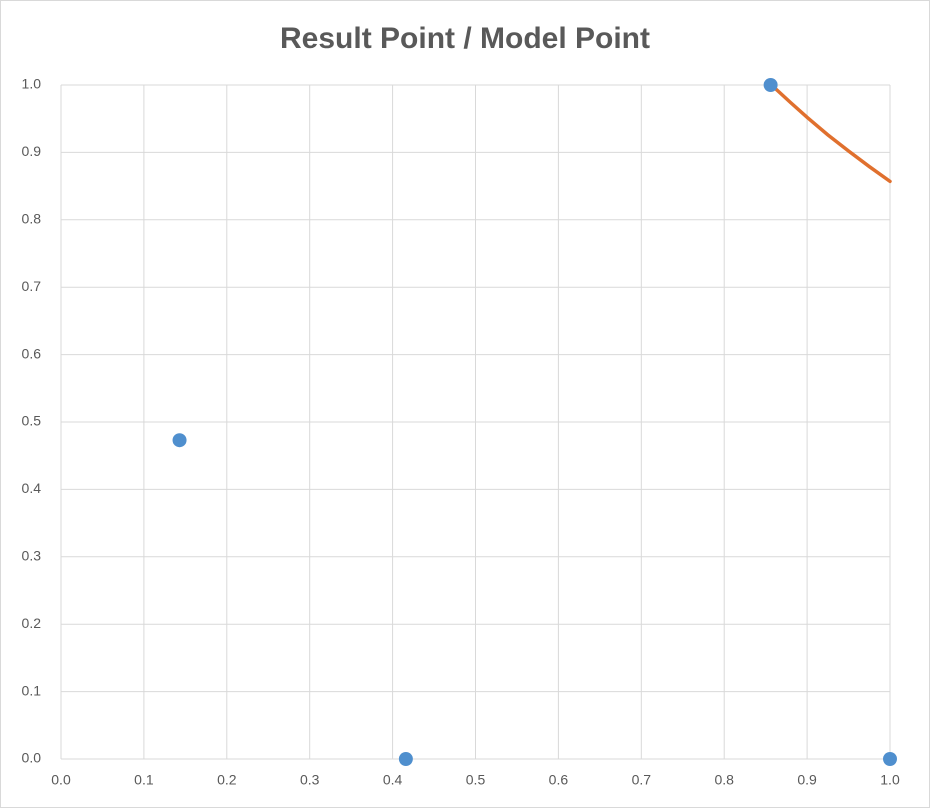 The height and width of the screenshot is (808, 930). I want to click on y-tick-label: 0.5, so click(32, 421).